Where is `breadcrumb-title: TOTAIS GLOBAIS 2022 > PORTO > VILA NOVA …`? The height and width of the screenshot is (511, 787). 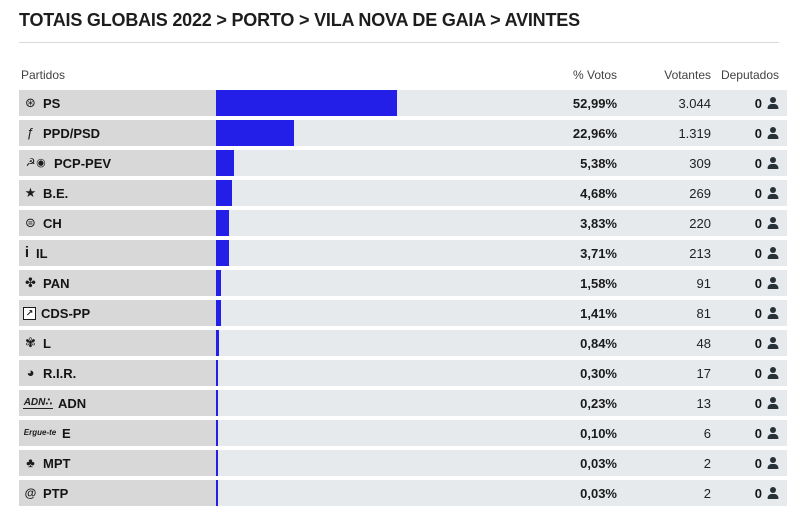 breadcrumb-title: TOTAIS GLOBAIS 2022 > PORTO > VILA NOVA … is located at coordinates (299, 20).